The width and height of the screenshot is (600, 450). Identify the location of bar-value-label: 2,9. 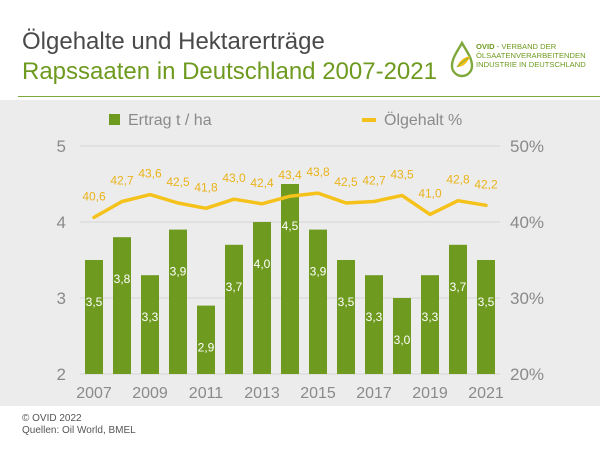
(206, 348).